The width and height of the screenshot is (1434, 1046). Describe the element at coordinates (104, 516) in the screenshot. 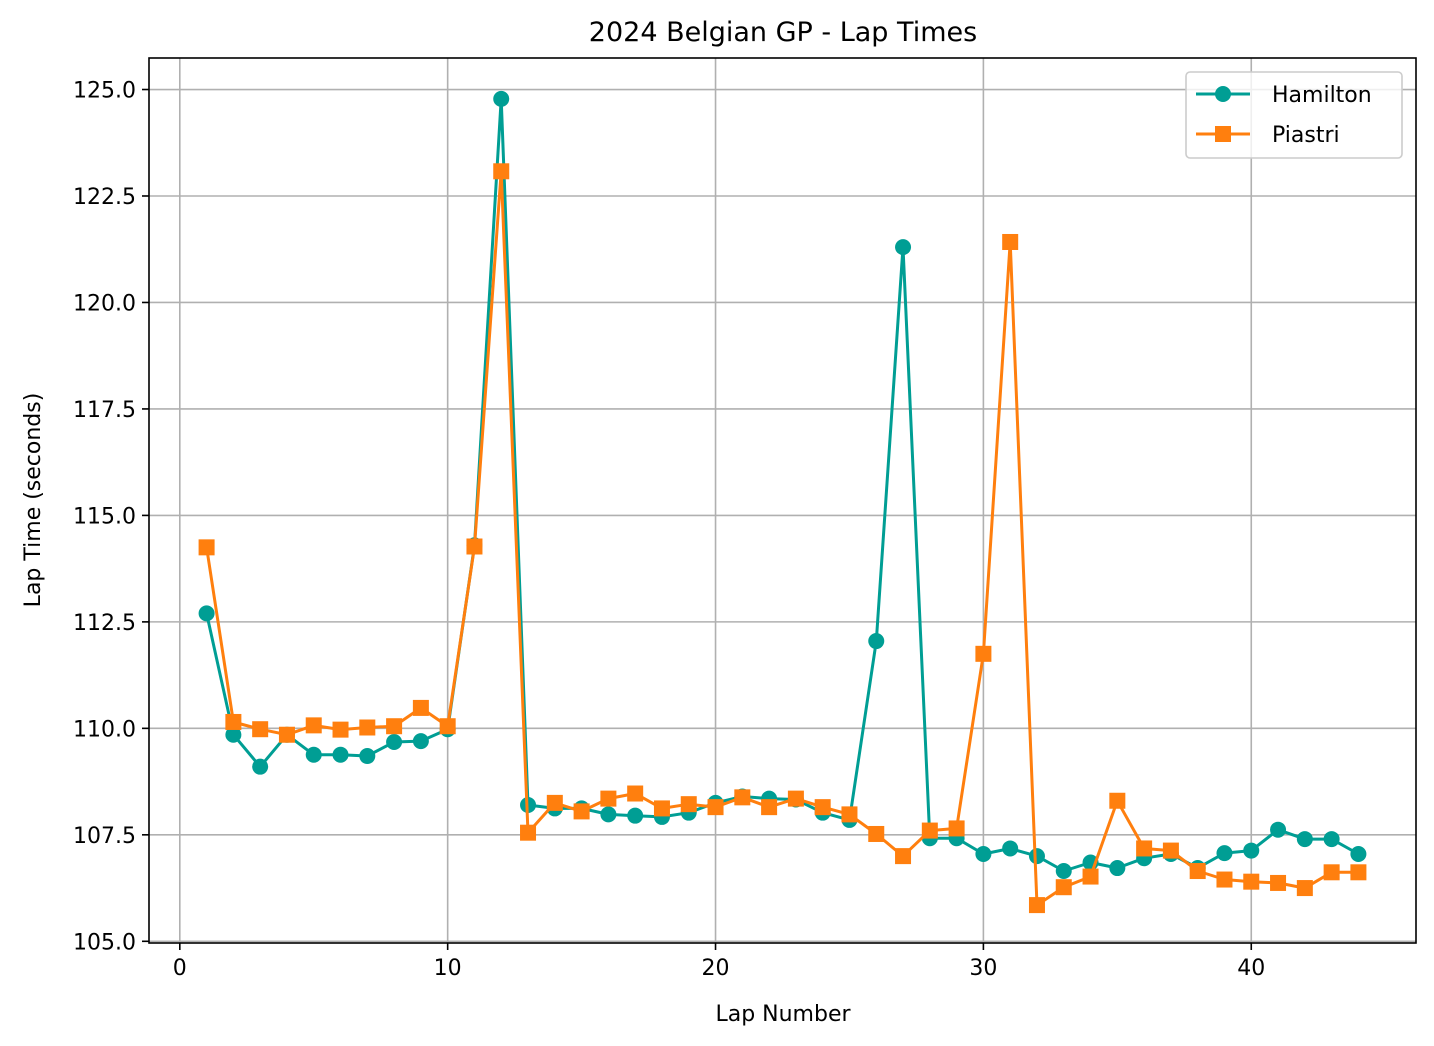

I see `y-tick-label: 115.0` at that location.